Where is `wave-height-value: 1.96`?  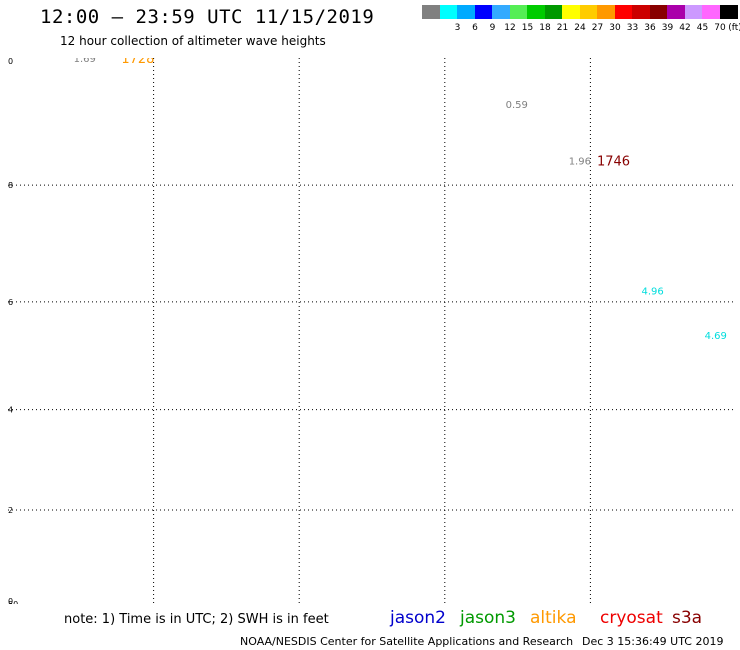
wave-height-value: 1.96 is located at coordinates (580, 162).